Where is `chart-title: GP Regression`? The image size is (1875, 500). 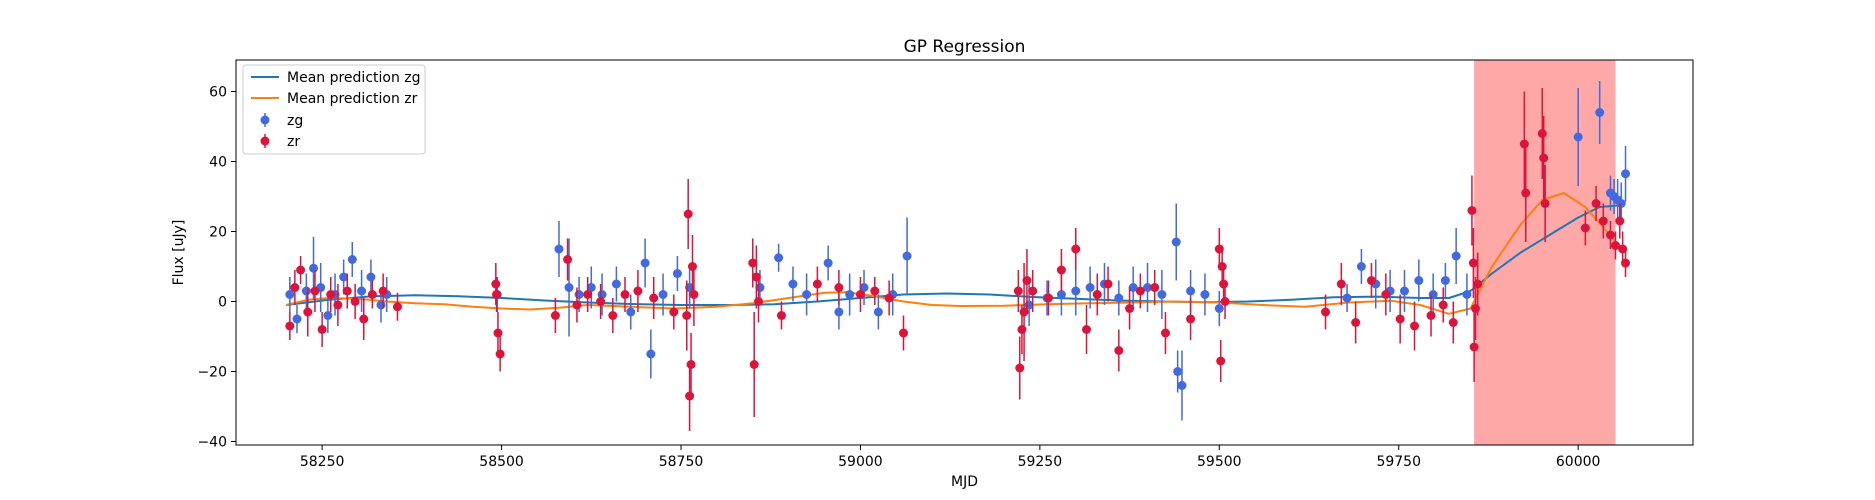
chart-title: GP Regression is located at coordinates (965, 47).